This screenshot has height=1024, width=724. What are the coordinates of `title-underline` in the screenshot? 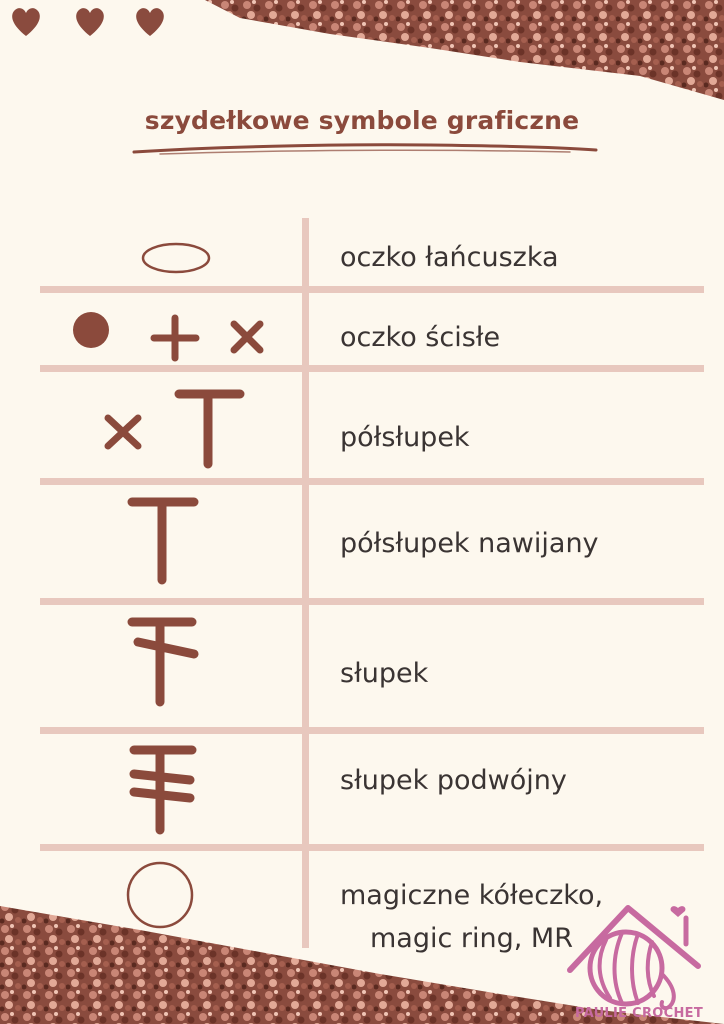 It's located at (365, 149).